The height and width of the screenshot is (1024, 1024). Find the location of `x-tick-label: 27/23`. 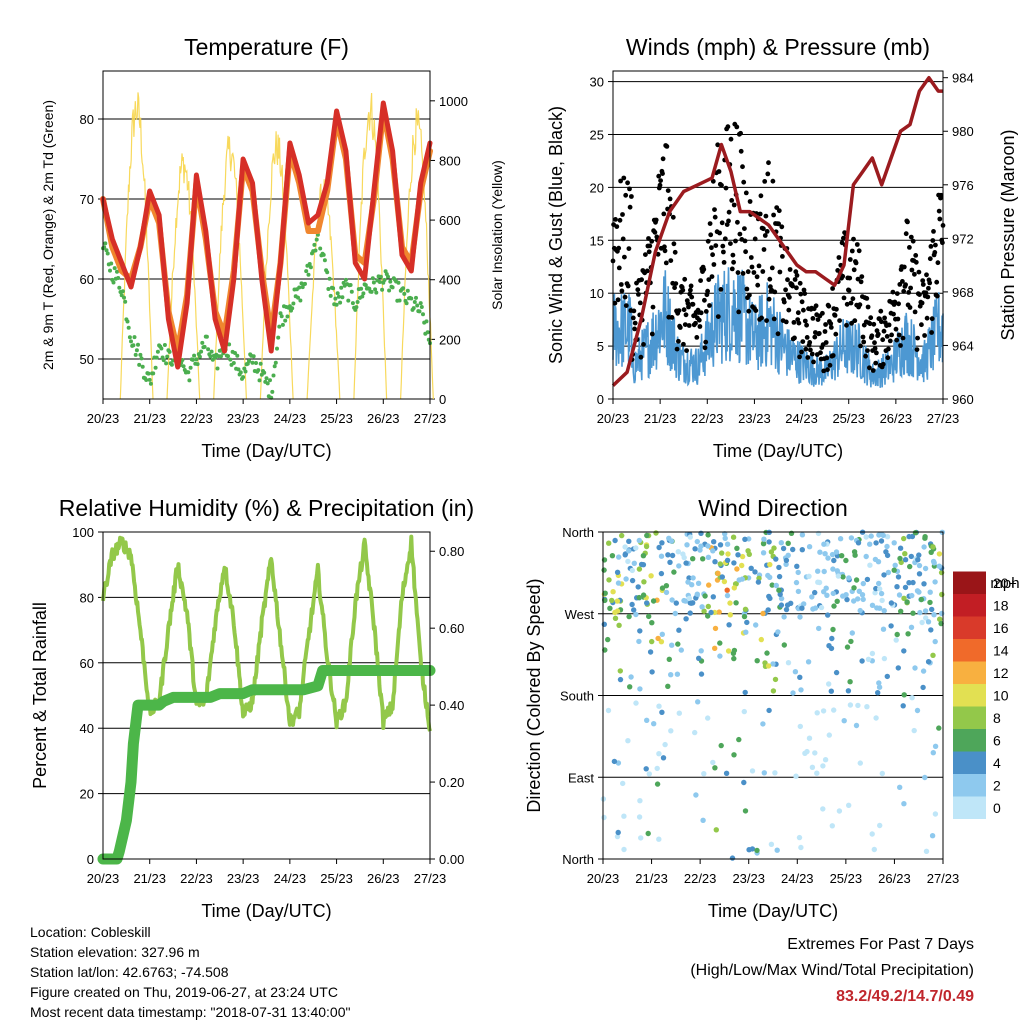

x-tick-label: 27/23 is located at coordinates (430, 418).